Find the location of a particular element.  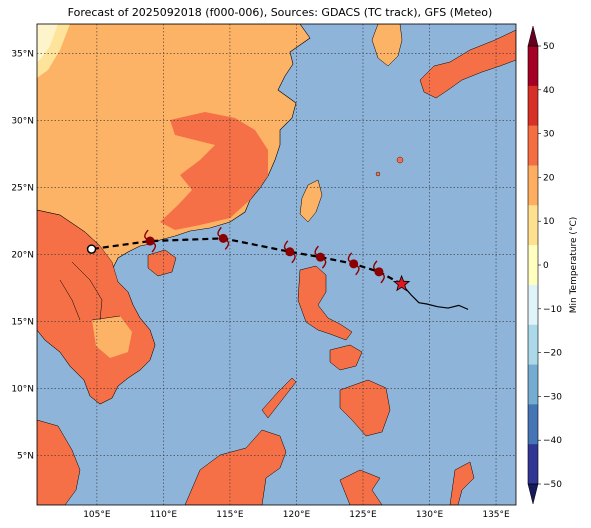

land-mindanao is located at coordinates (365, 408).